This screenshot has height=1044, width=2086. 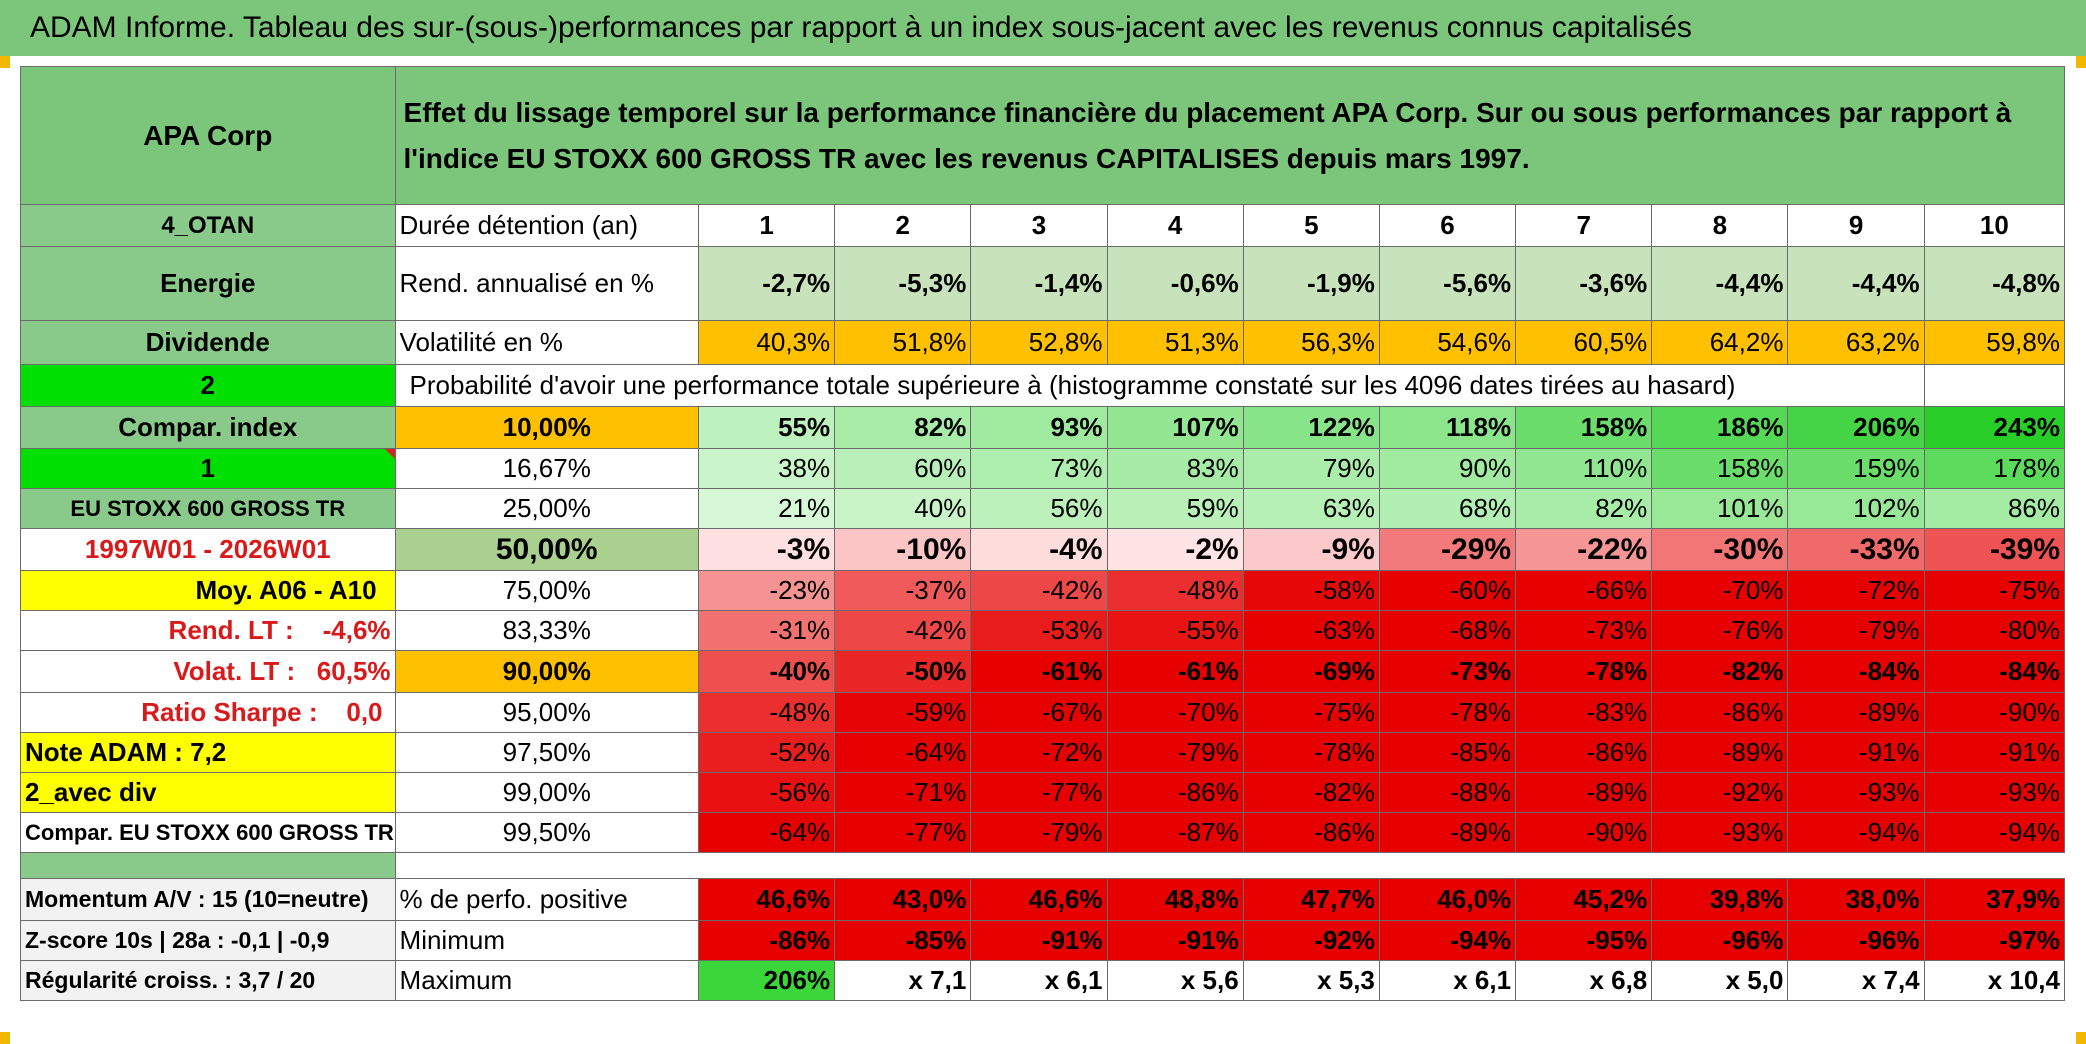 What do you see at coordinates (546, 427) in the screenshot?
I see `quantile-pct: 10,00%` at bounding box center [546, 427].